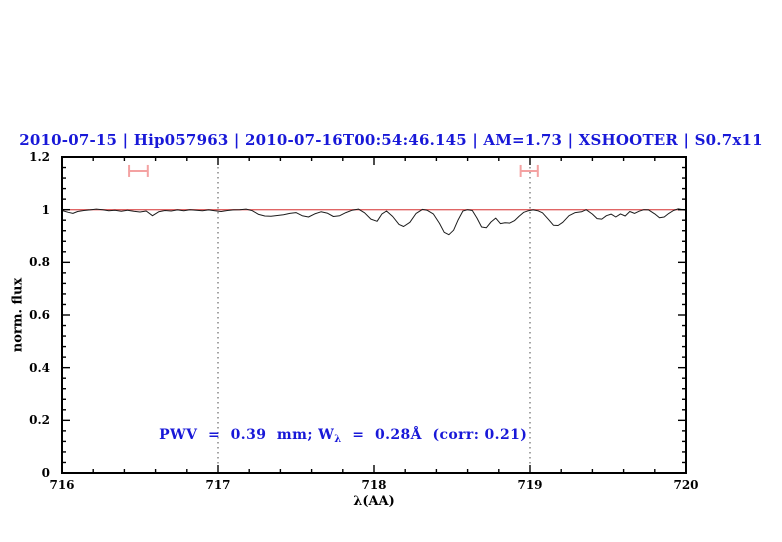 Image resolution: width=782 pixels, height=542 pixels. Describe the element at coordinates (62, 485) in the screenshot. I see `x-tick-label: 716` at that location.